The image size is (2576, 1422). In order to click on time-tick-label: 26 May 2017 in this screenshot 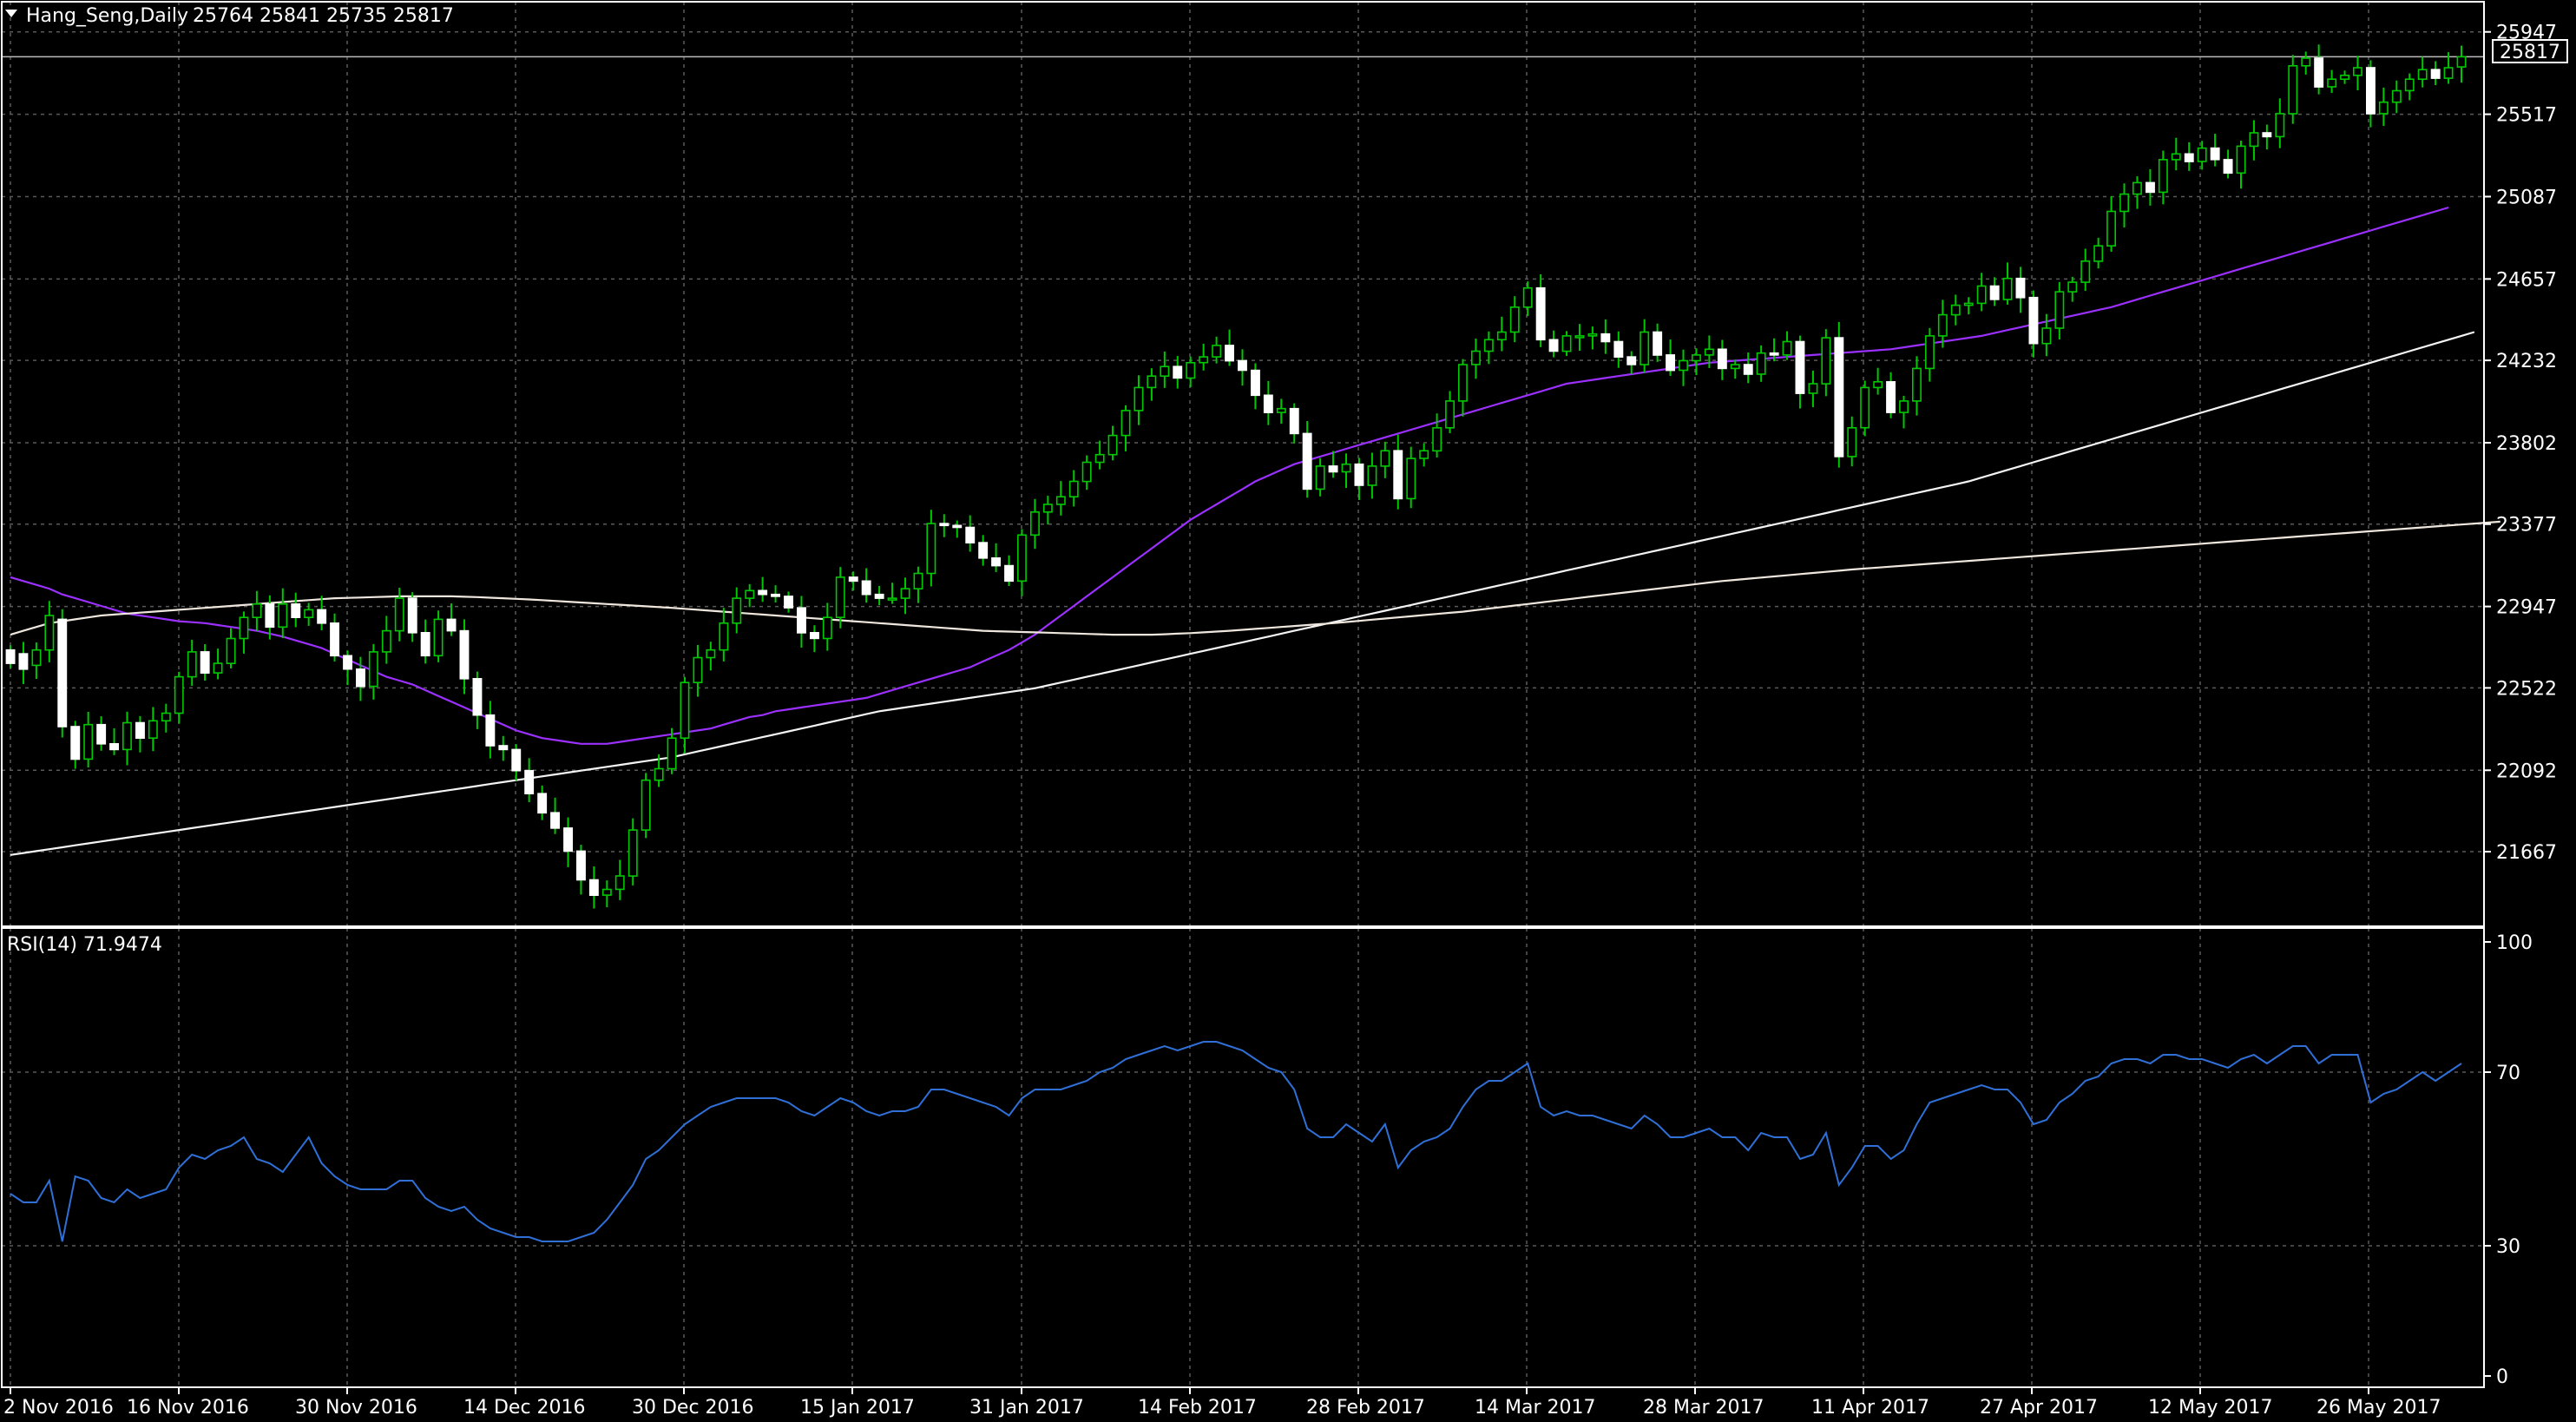, I will do `click(2378, 1408)`.